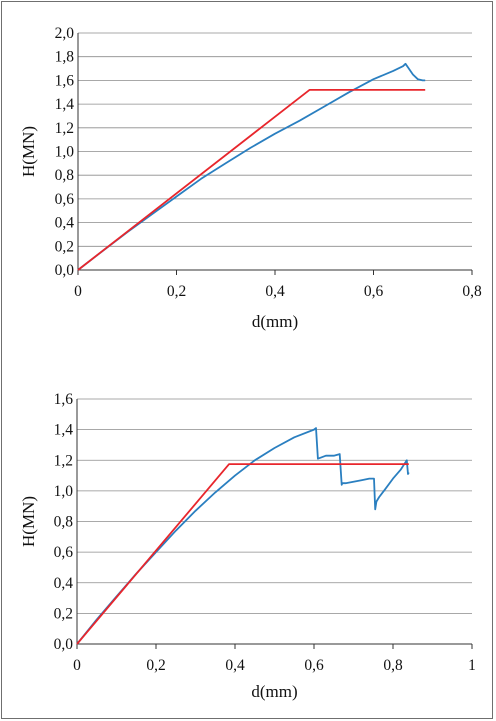 The image size is (496, 721). What do you see at coordinates (65, 57) in the screenshot?
I see `y-tick-label: 1,8` at bounding box center [65, 57].